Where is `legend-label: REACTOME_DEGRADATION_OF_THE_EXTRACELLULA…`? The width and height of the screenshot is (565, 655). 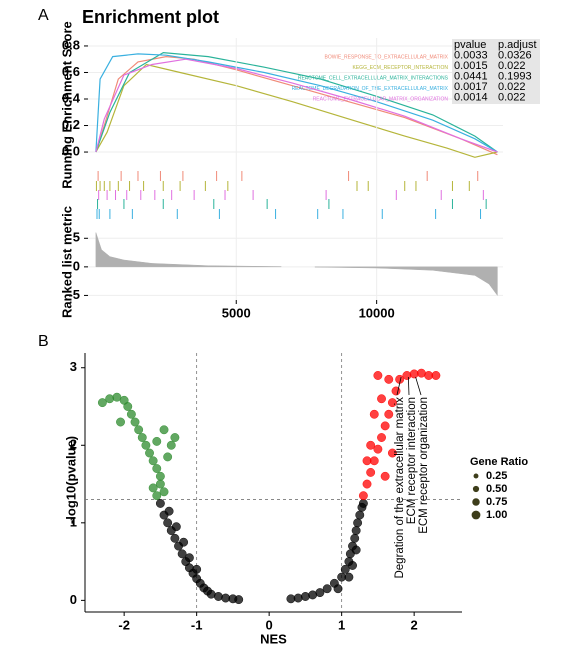
legend-label: REACTOME_DEGRADATION_OF_THE_EXTRACELLULA… is located at coordinates (370, 89).